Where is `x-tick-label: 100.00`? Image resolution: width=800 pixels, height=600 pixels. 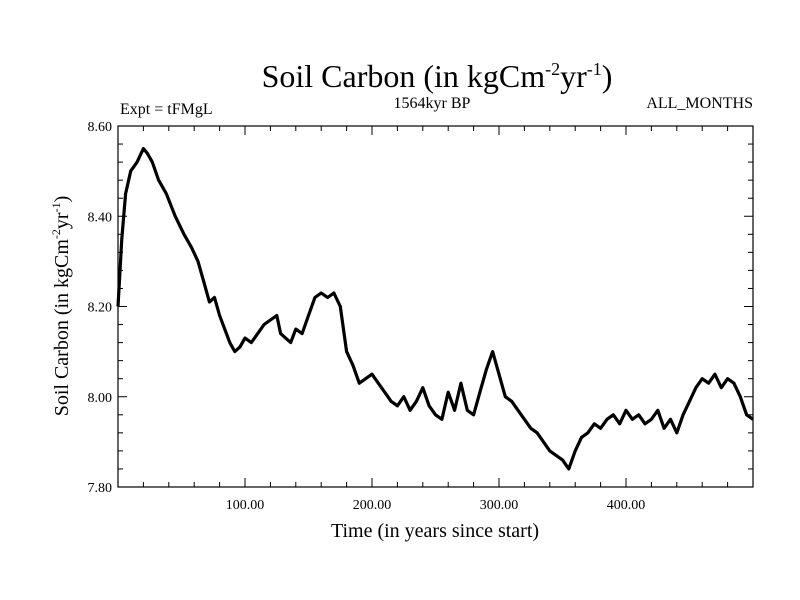
x-tick-label: 100.00 is located at coordinates (245, 505).